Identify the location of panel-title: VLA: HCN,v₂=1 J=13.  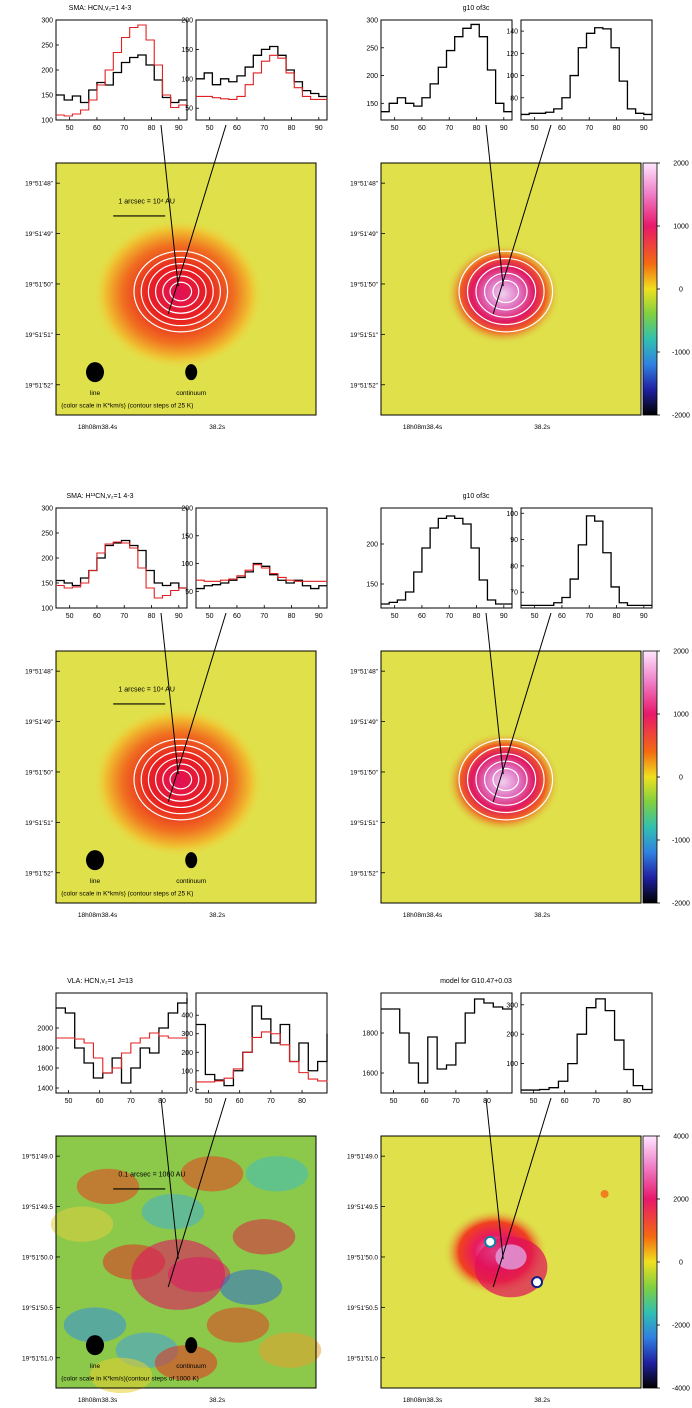
(100, 981).